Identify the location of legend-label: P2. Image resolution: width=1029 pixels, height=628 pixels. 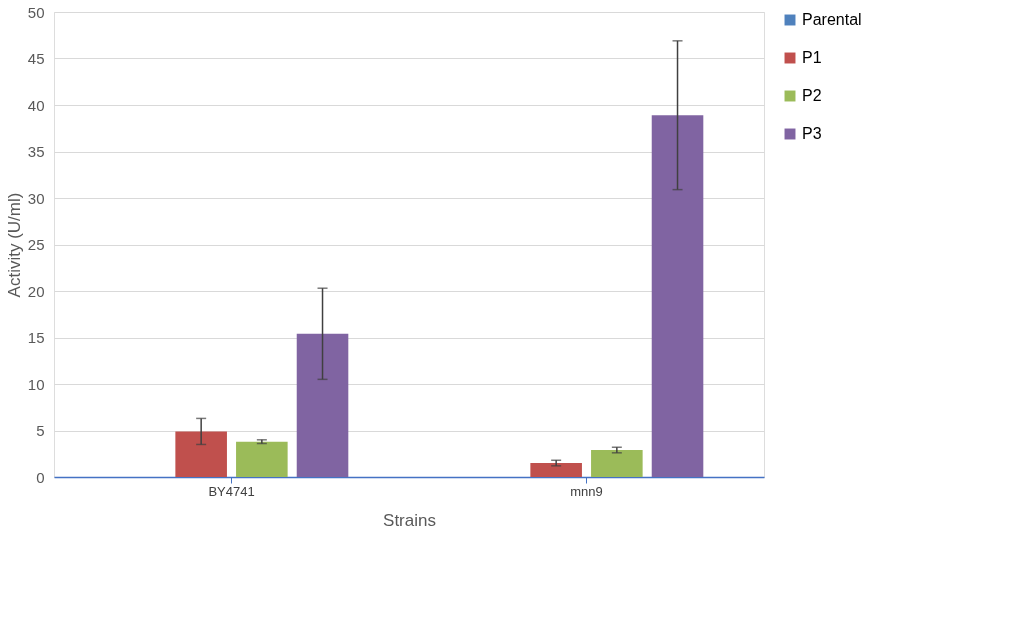
(812, 95).